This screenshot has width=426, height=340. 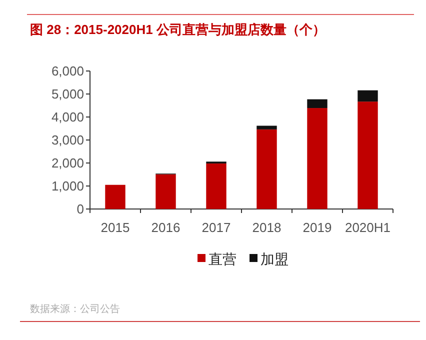 I want to click on y-tick-label: 4,000, so click(x=67, y=117).